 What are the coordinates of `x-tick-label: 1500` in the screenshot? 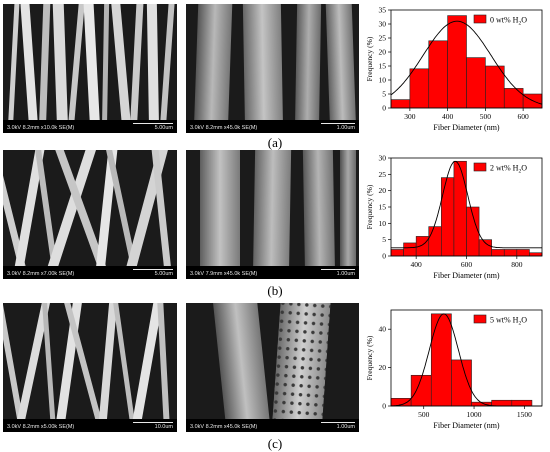 It's located at (524, 414).